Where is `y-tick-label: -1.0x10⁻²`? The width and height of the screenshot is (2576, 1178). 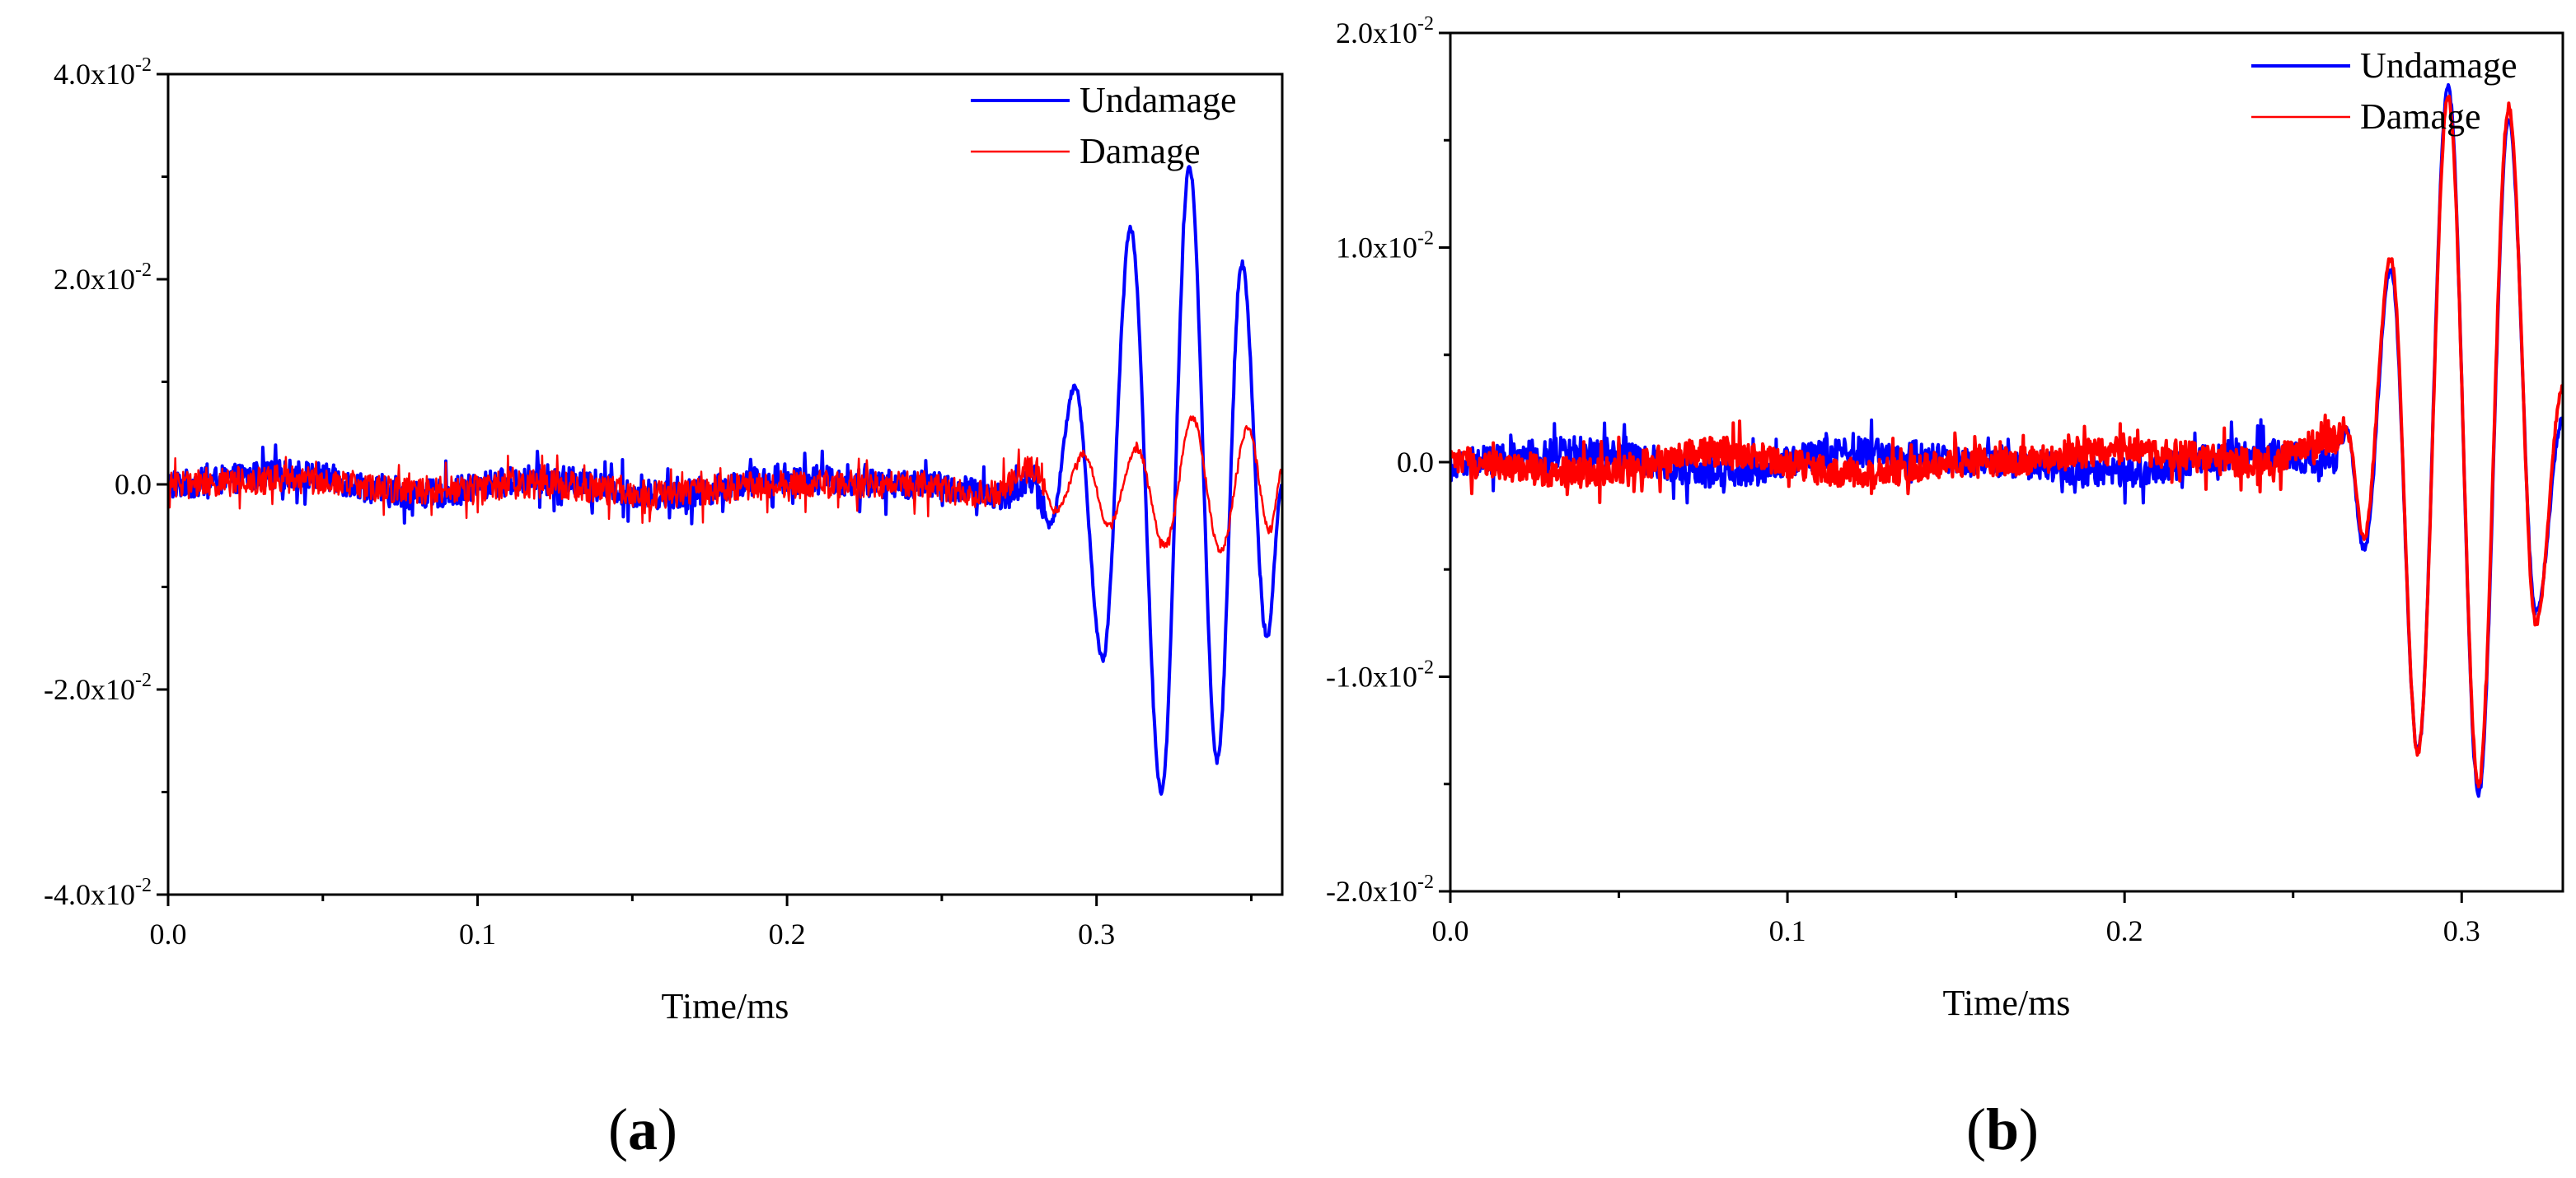 y-tick-label: -1.0x10⁻² is located at coordinates (1380, 675).